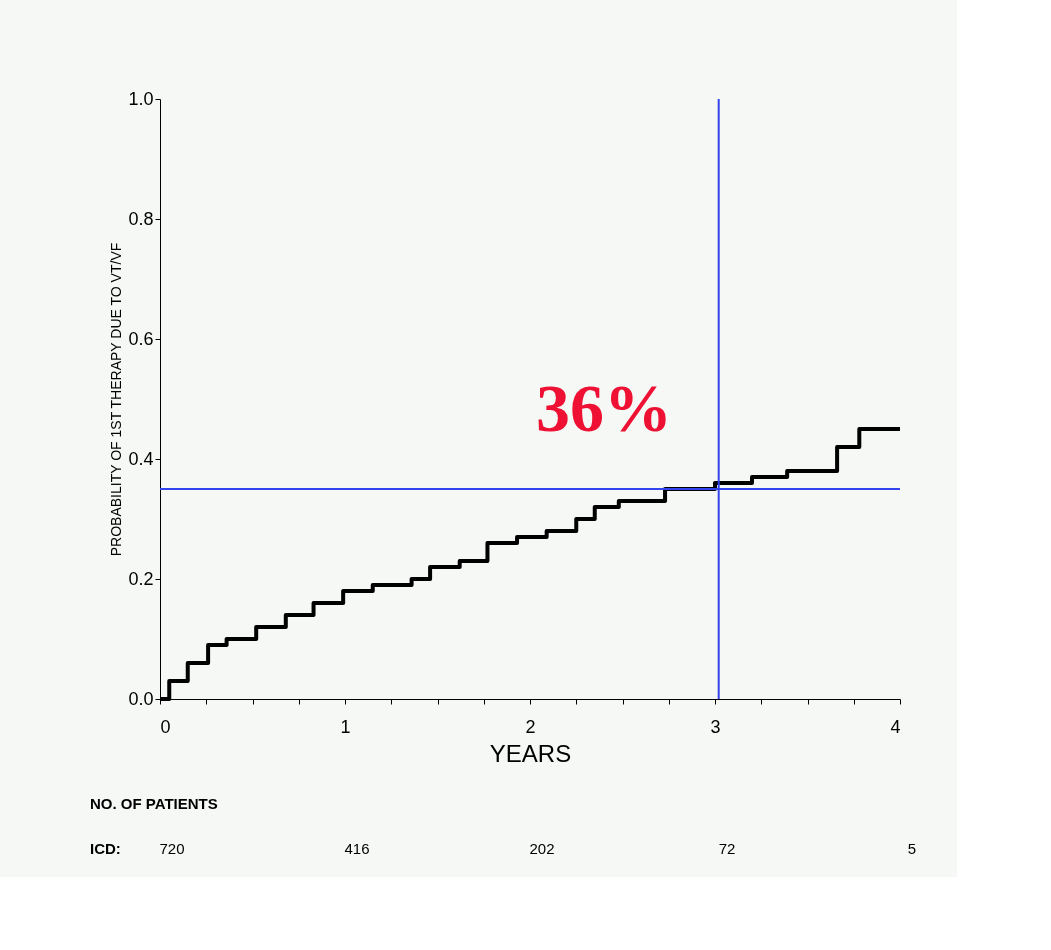 This screenshot has height=950, width=1051. I want to click on x-tick-label: 3, so click(715, 726).